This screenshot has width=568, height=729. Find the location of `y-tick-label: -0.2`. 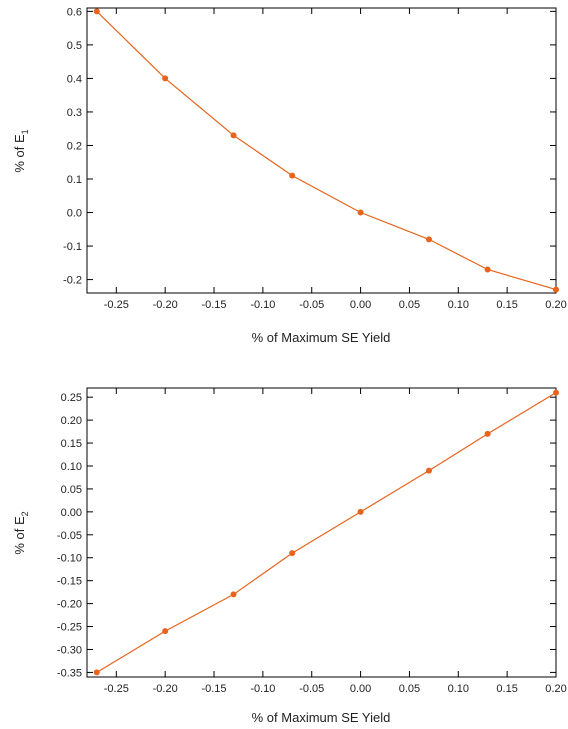

y-tick-label: -0.2 is located at coordinates (72, 281).